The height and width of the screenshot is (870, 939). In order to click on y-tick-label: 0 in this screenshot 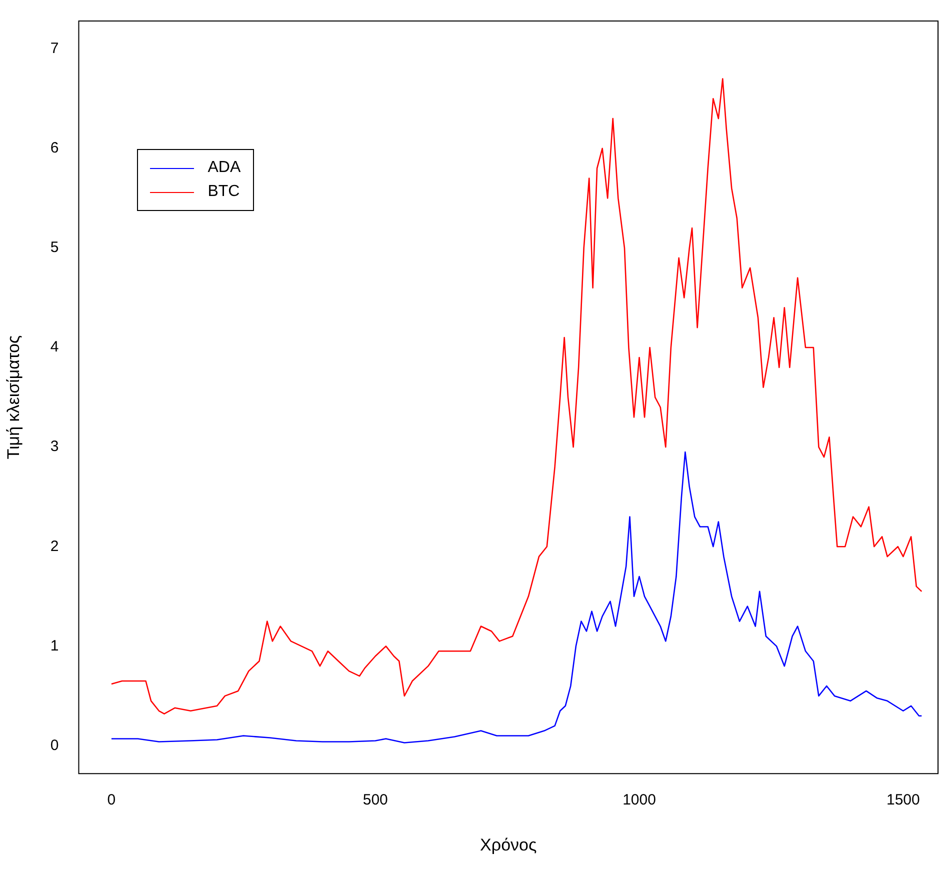, I will do `click(54, 745)`.